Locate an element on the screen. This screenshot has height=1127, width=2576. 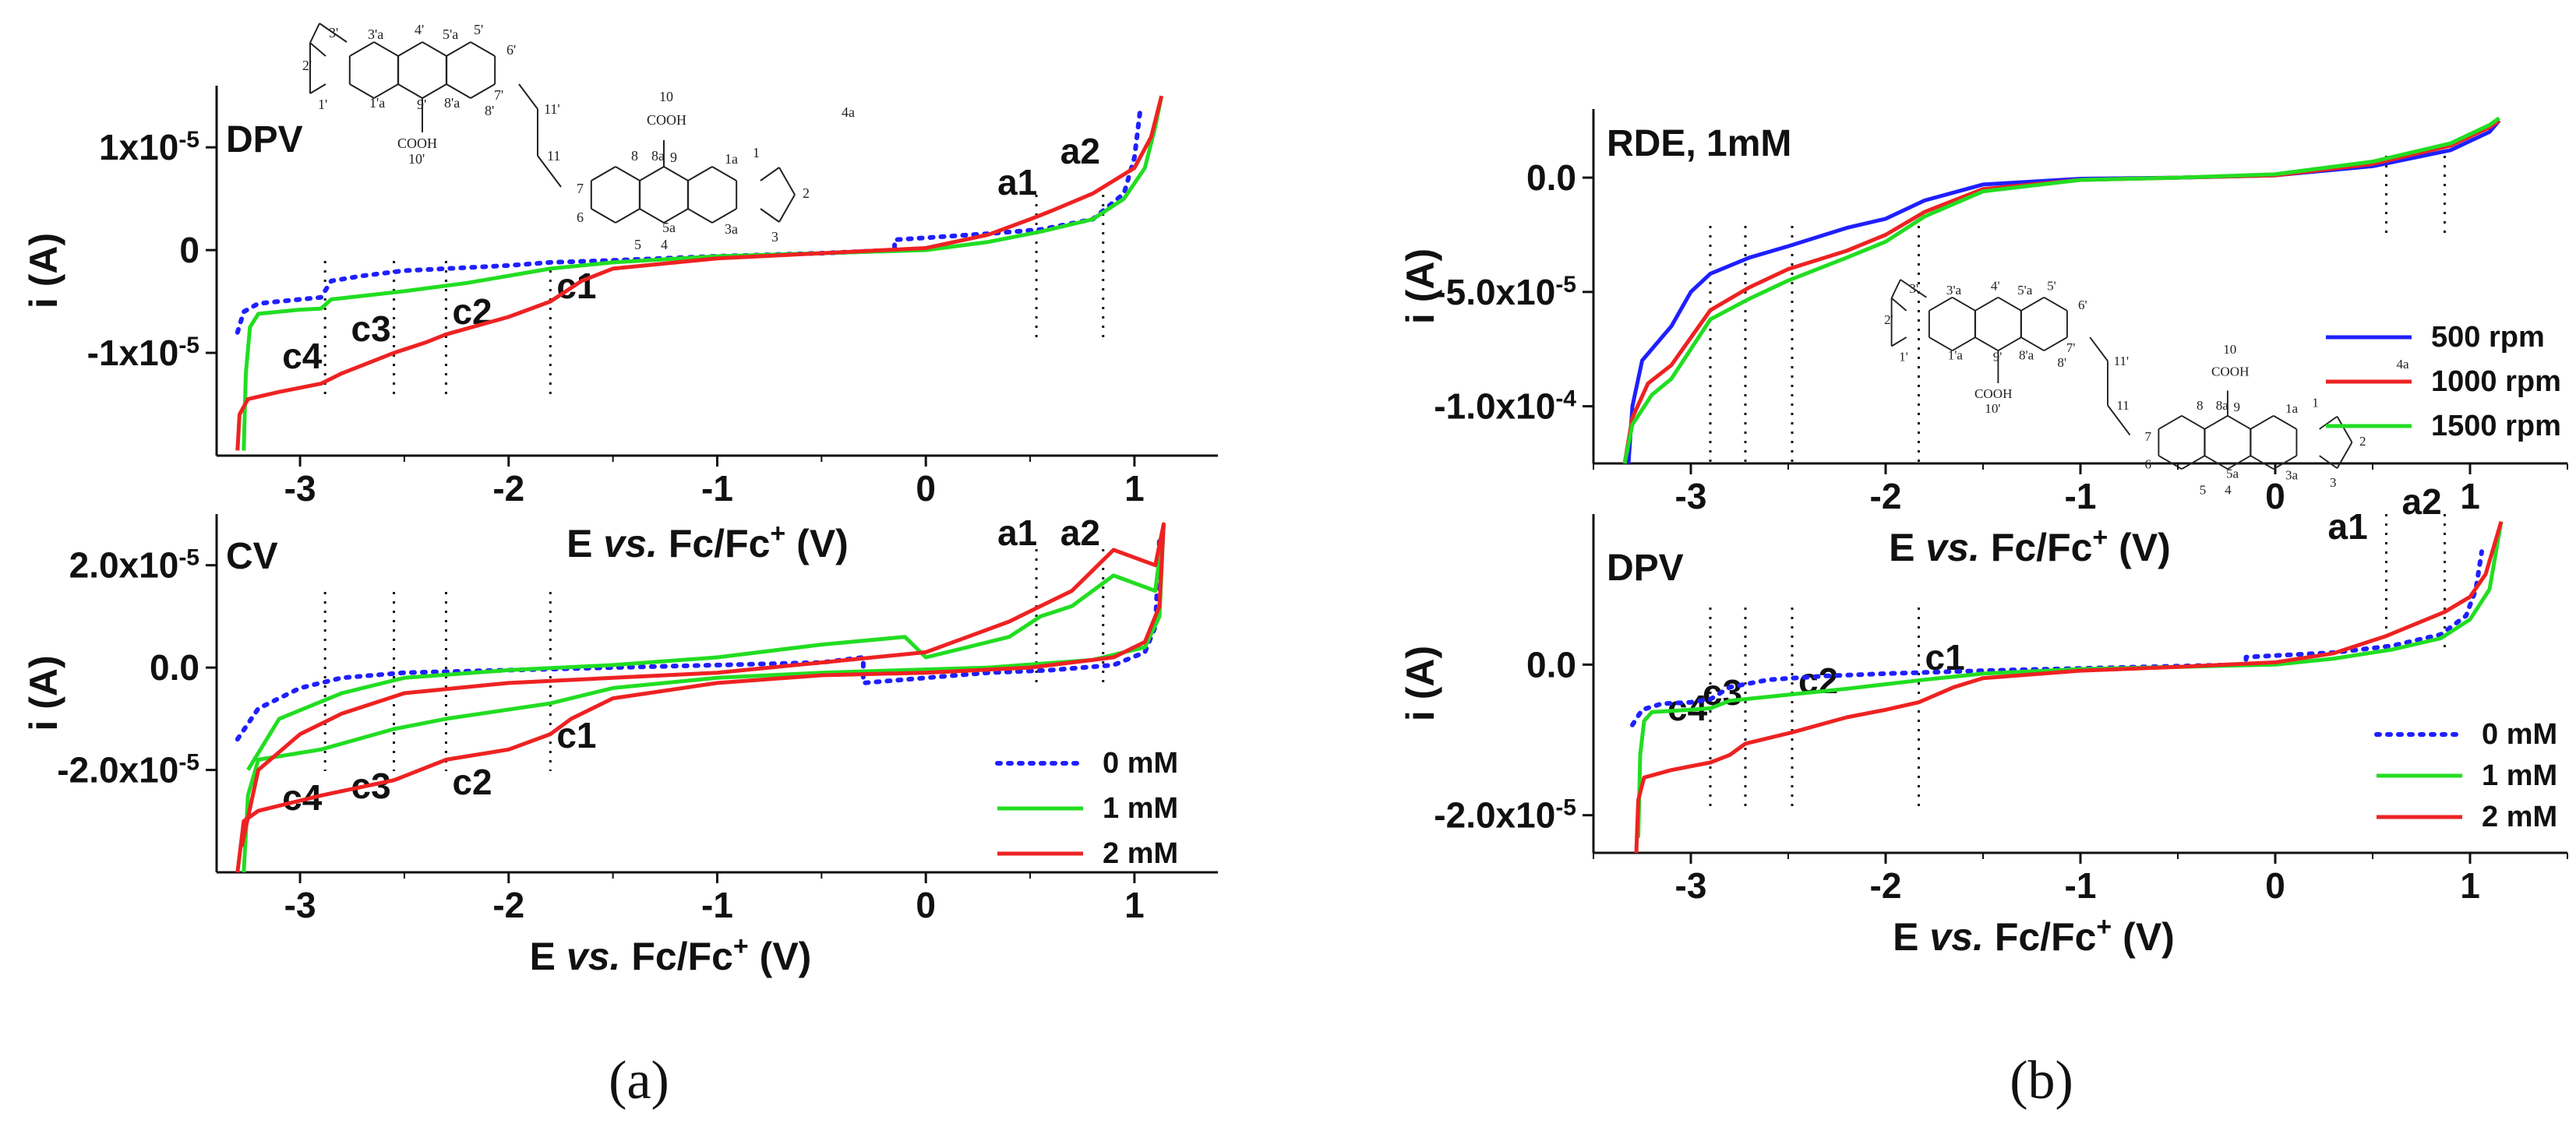
y-tick-label: -1.0x10-4 is located at coordinates (1505, 406).